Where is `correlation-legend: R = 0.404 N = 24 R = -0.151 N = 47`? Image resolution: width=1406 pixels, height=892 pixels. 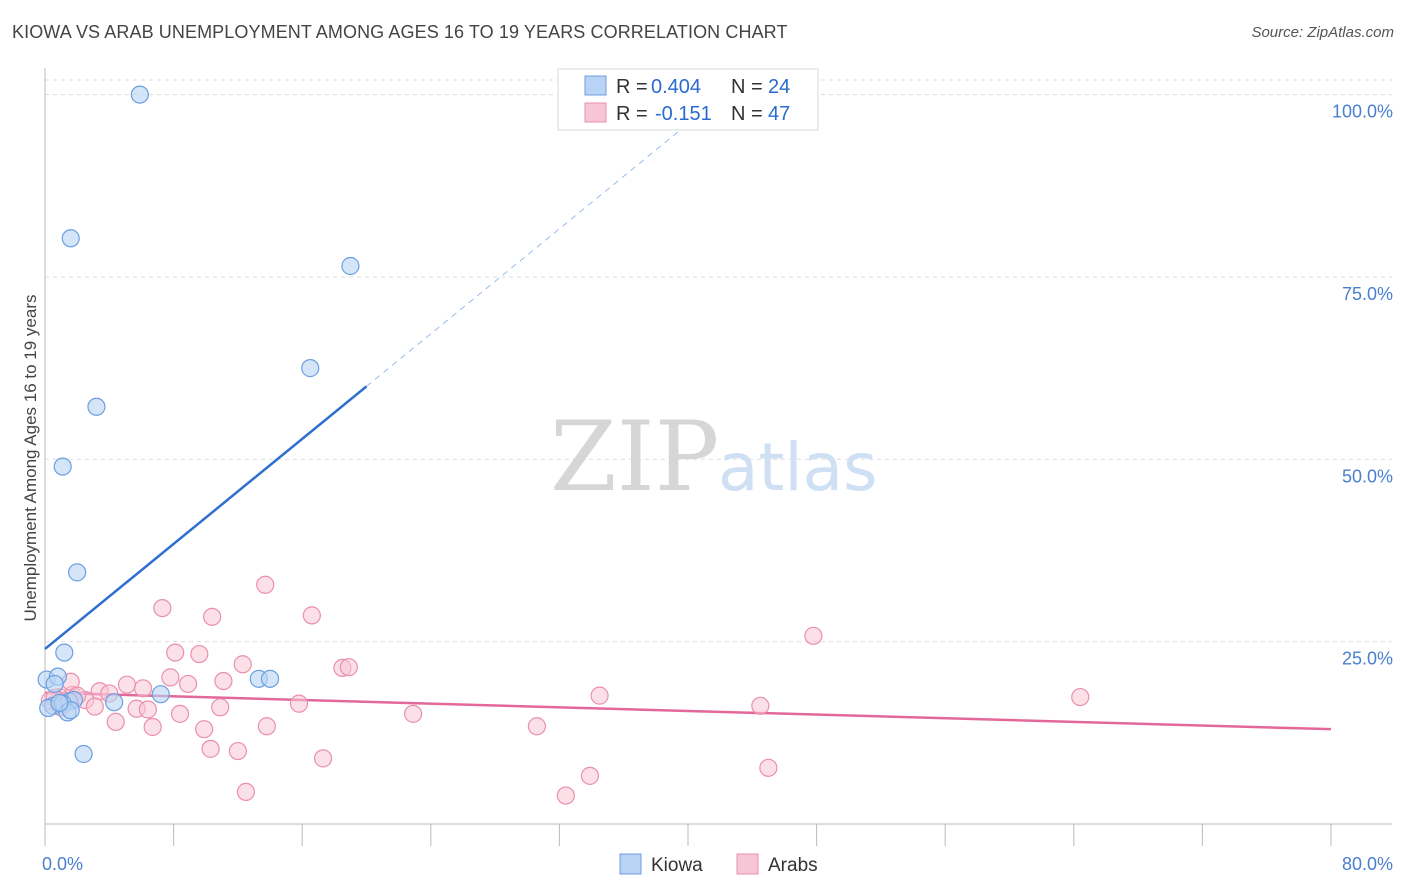
correlation-legend: R = 0.404 N = 24 R = -0.151 N = 47 is located at coordinates (688, 99).